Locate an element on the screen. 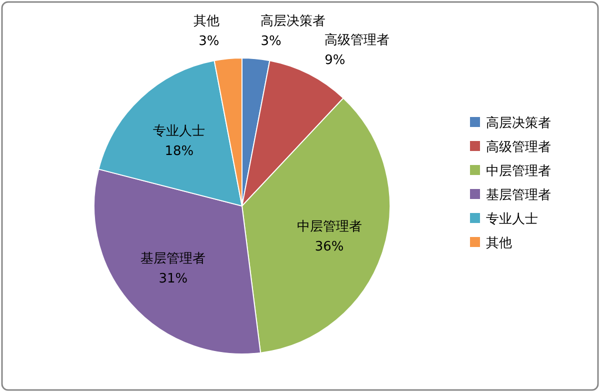 The width and height of the screenshot is (600, 392). legend-label: 中层管理者 is located at coordinates (518, 171).